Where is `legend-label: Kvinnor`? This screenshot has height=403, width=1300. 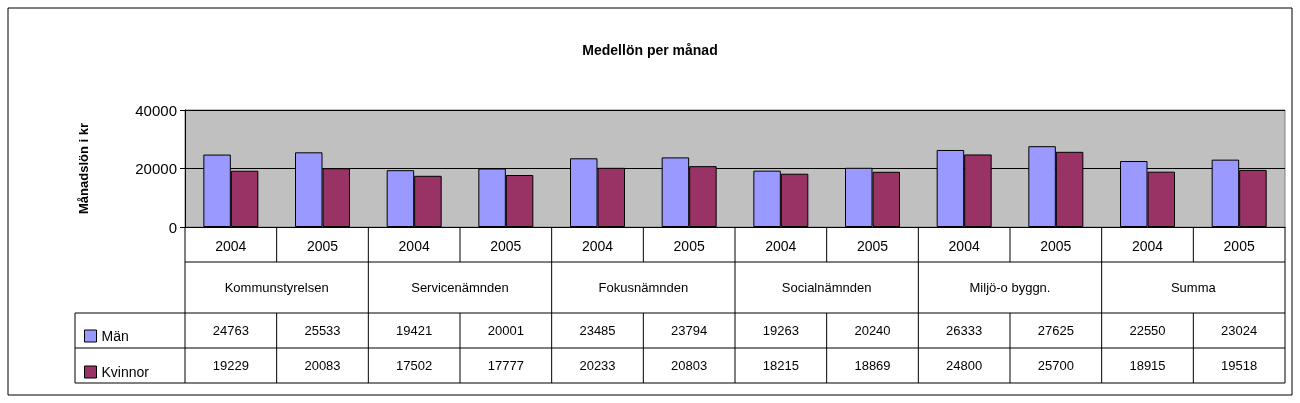
legend-label: Kvinnor is located at coordinates (125, 372).